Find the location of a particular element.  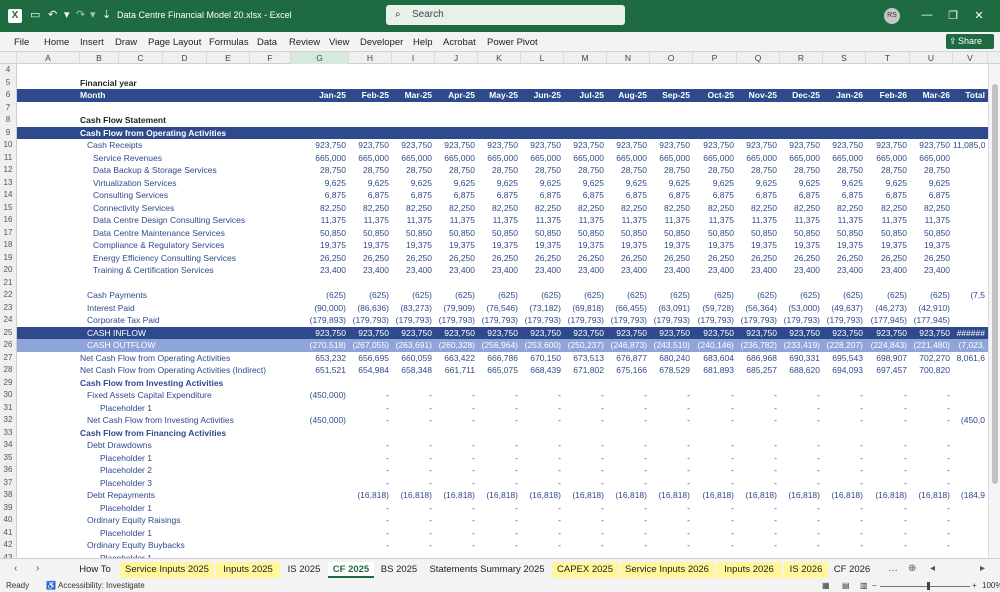

menu-power-pivot: Power Pivot is located at coordinates (512, 42).